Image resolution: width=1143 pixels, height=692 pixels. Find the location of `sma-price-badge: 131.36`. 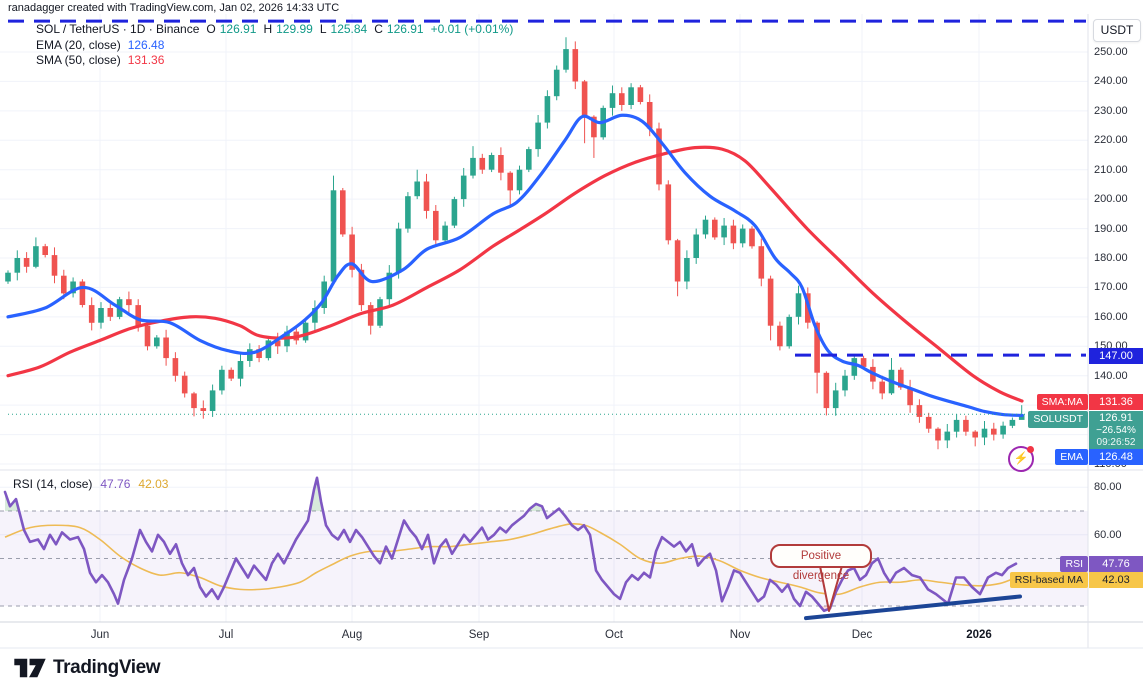

sma-price-badge: 131.36 is located at coordinates (1116, 402).